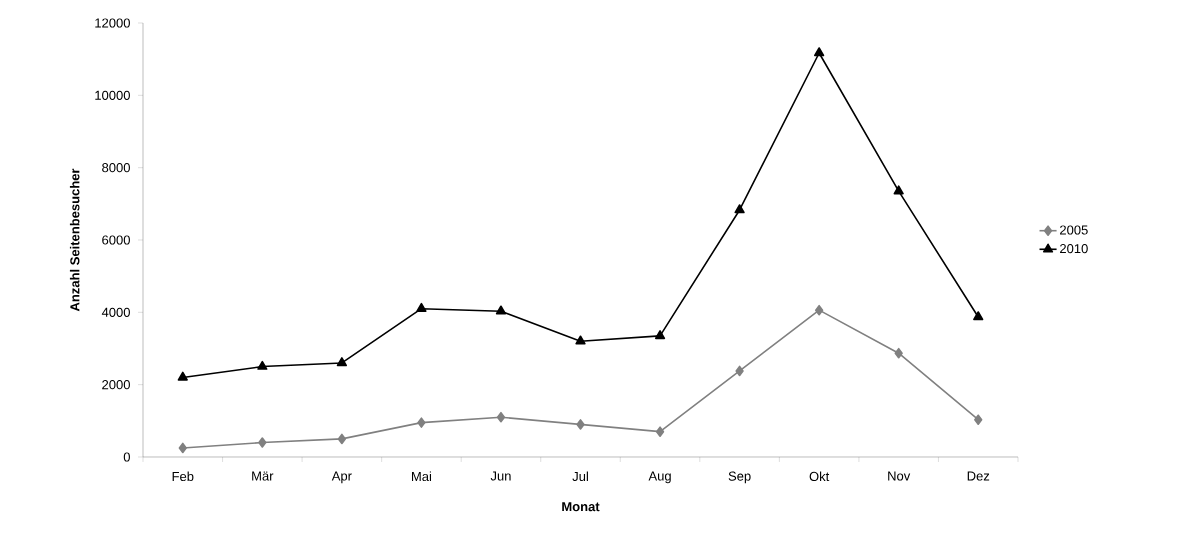  I want to click on legend-label: 2010, so click(1074, 248).